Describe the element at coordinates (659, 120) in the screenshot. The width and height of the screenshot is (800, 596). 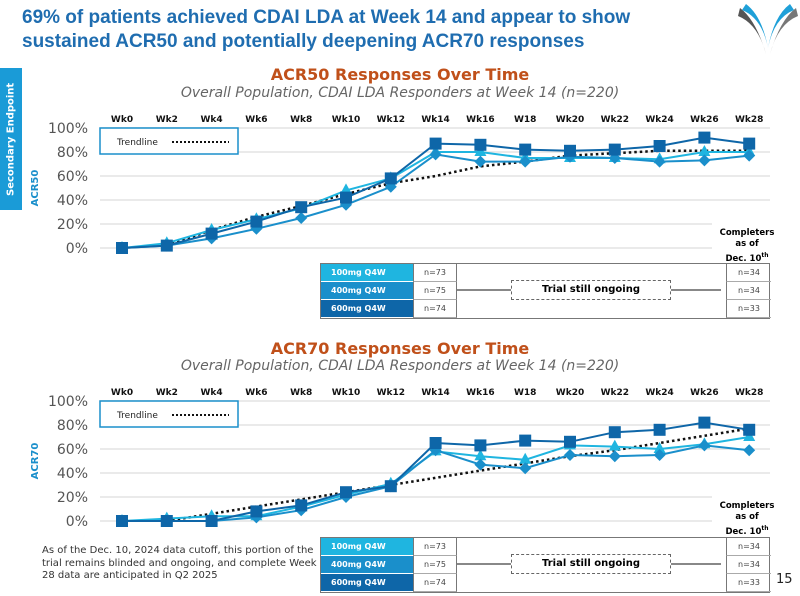
I see `x-tick-label: Wk24` at that location.